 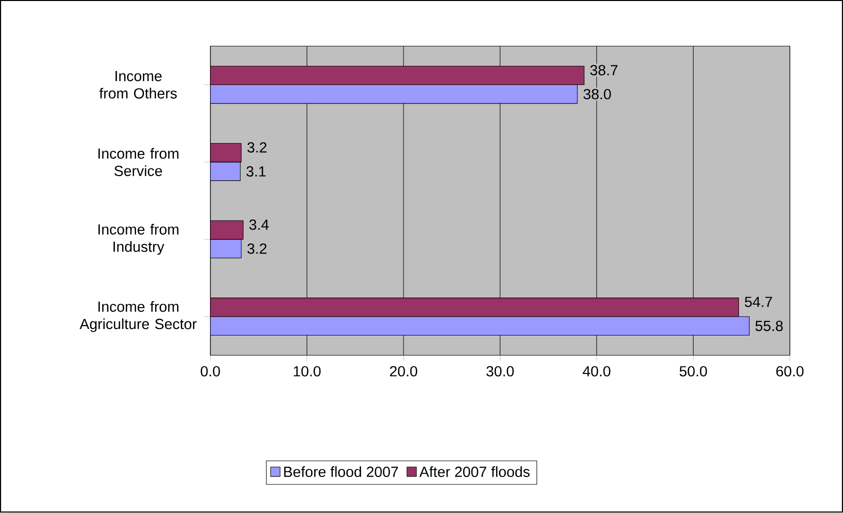 What do you see at coordinates (758, 302) in the screenshot?
I see `data-label: 54.7` at bounding box center [758, 302].